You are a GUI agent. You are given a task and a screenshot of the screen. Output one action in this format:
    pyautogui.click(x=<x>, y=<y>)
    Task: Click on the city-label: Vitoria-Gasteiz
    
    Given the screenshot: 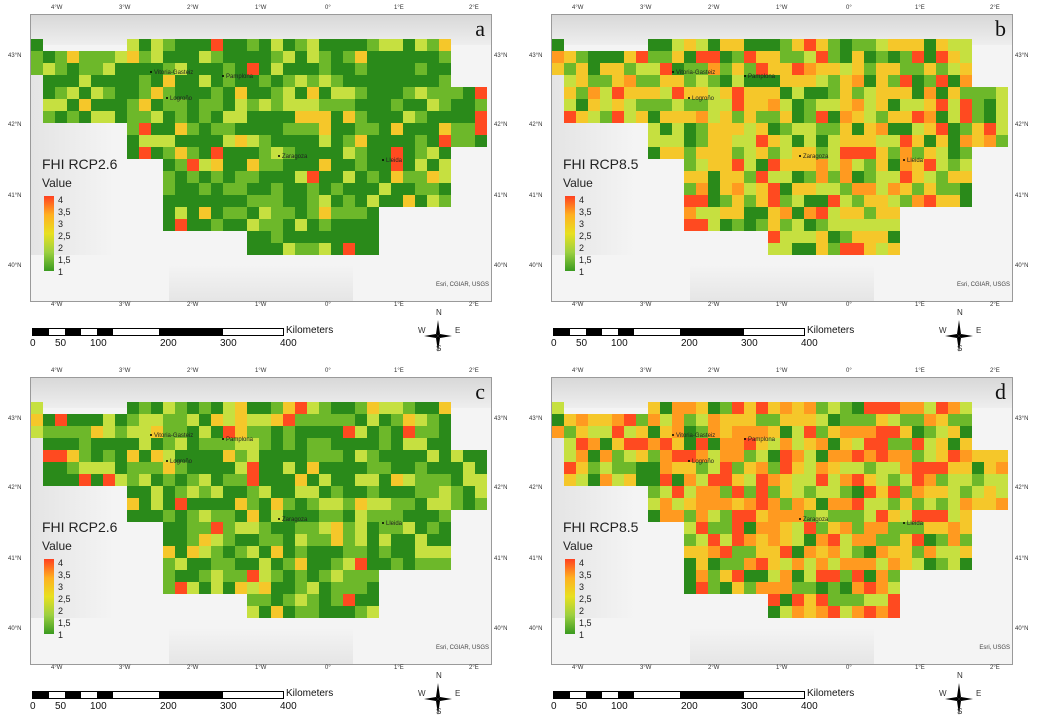 What is the action you would take?
    pyautogui.click(x=693, y=436)
    